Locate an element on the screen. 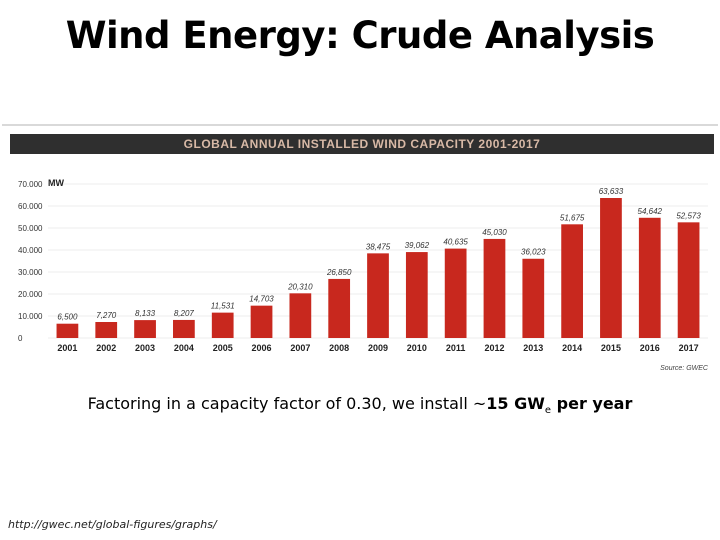  bar-value-label: 6,500 is located at coordinates (67, 317).